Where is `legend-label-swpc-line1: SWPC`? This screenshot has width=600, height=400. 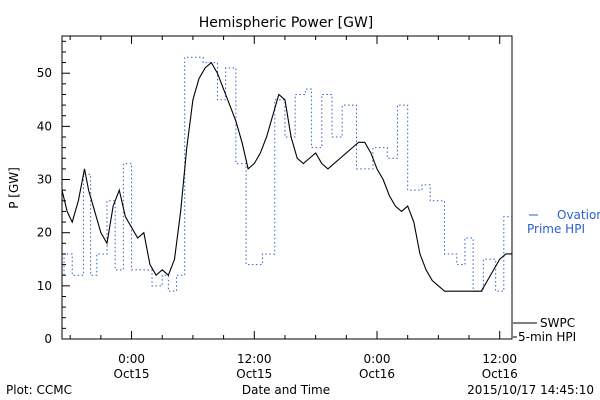
legend-label-swpc-line1: SWPC is located at coordinates (557, 323).